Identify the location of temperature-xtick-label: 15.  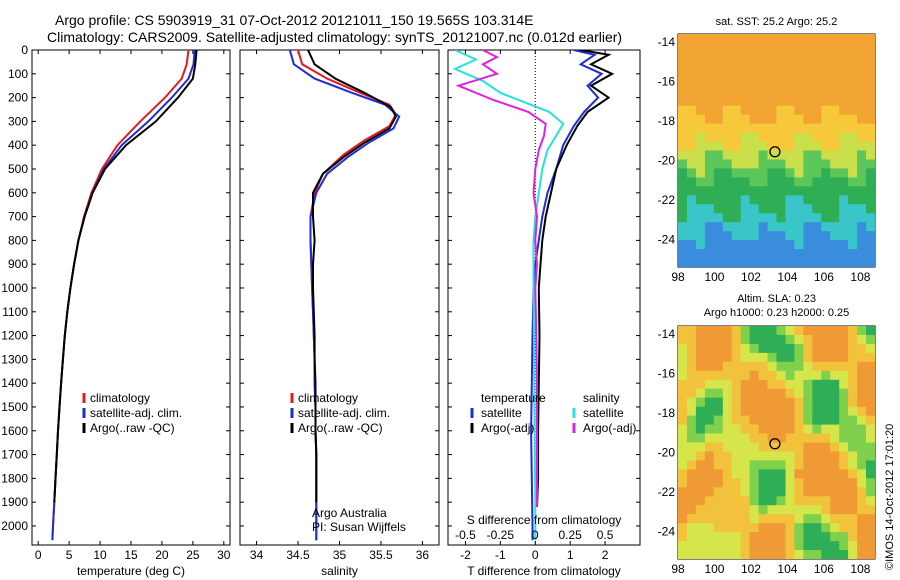
(131, 555).